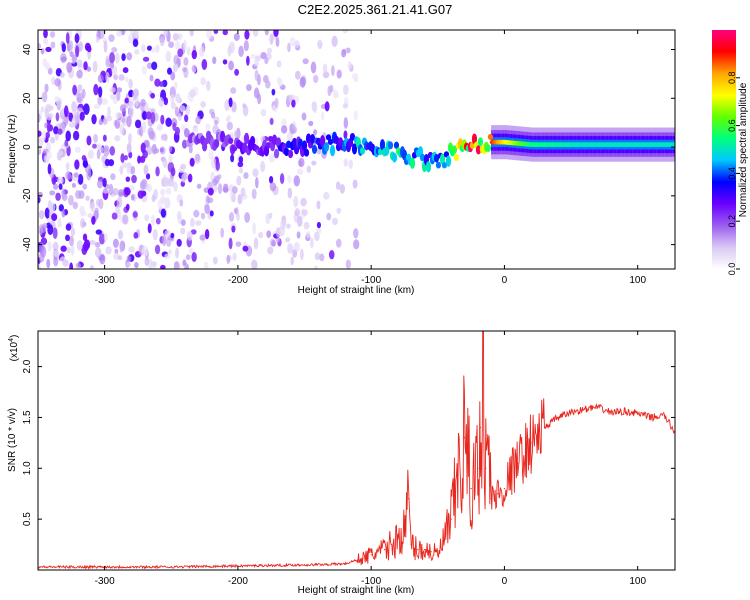  Describe the element at coordinates (27, 519) in the screenshot. I see `snr-ytick-label: 0.5` at that location.